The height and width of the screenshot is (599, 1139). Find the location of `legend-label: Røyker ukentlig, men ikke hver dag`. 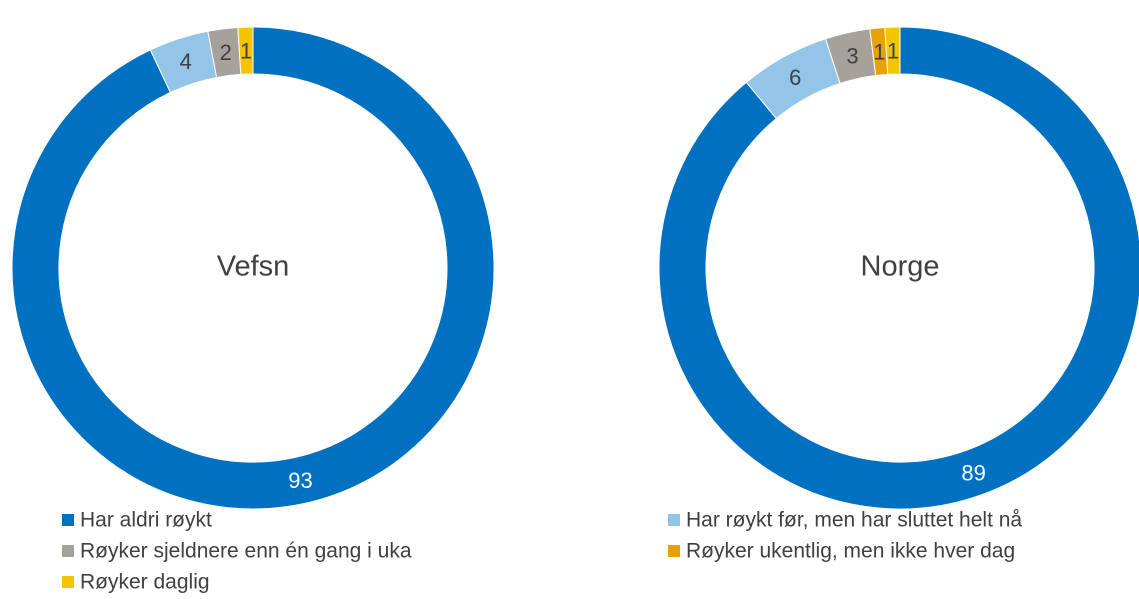

legend-label: Røyker ukentlig, men ikke hver dag is located at coordinates (850, 551).